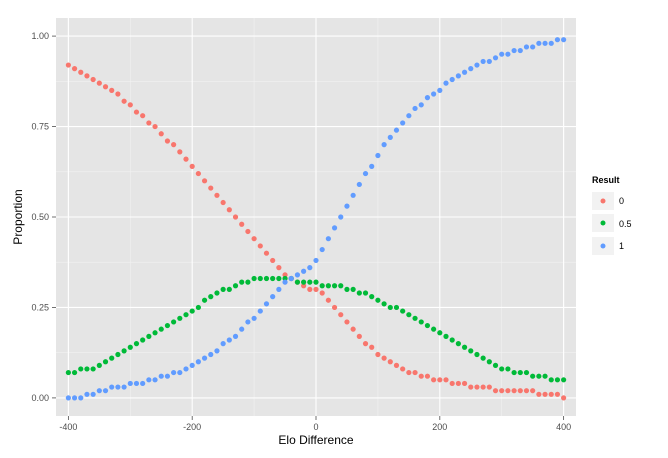 The image size is (668, 458). What do you see at coordinates (625, 224) in the screenshot?
I see `legend-label-0-5: 0.5` at bounding box center [625, 224].